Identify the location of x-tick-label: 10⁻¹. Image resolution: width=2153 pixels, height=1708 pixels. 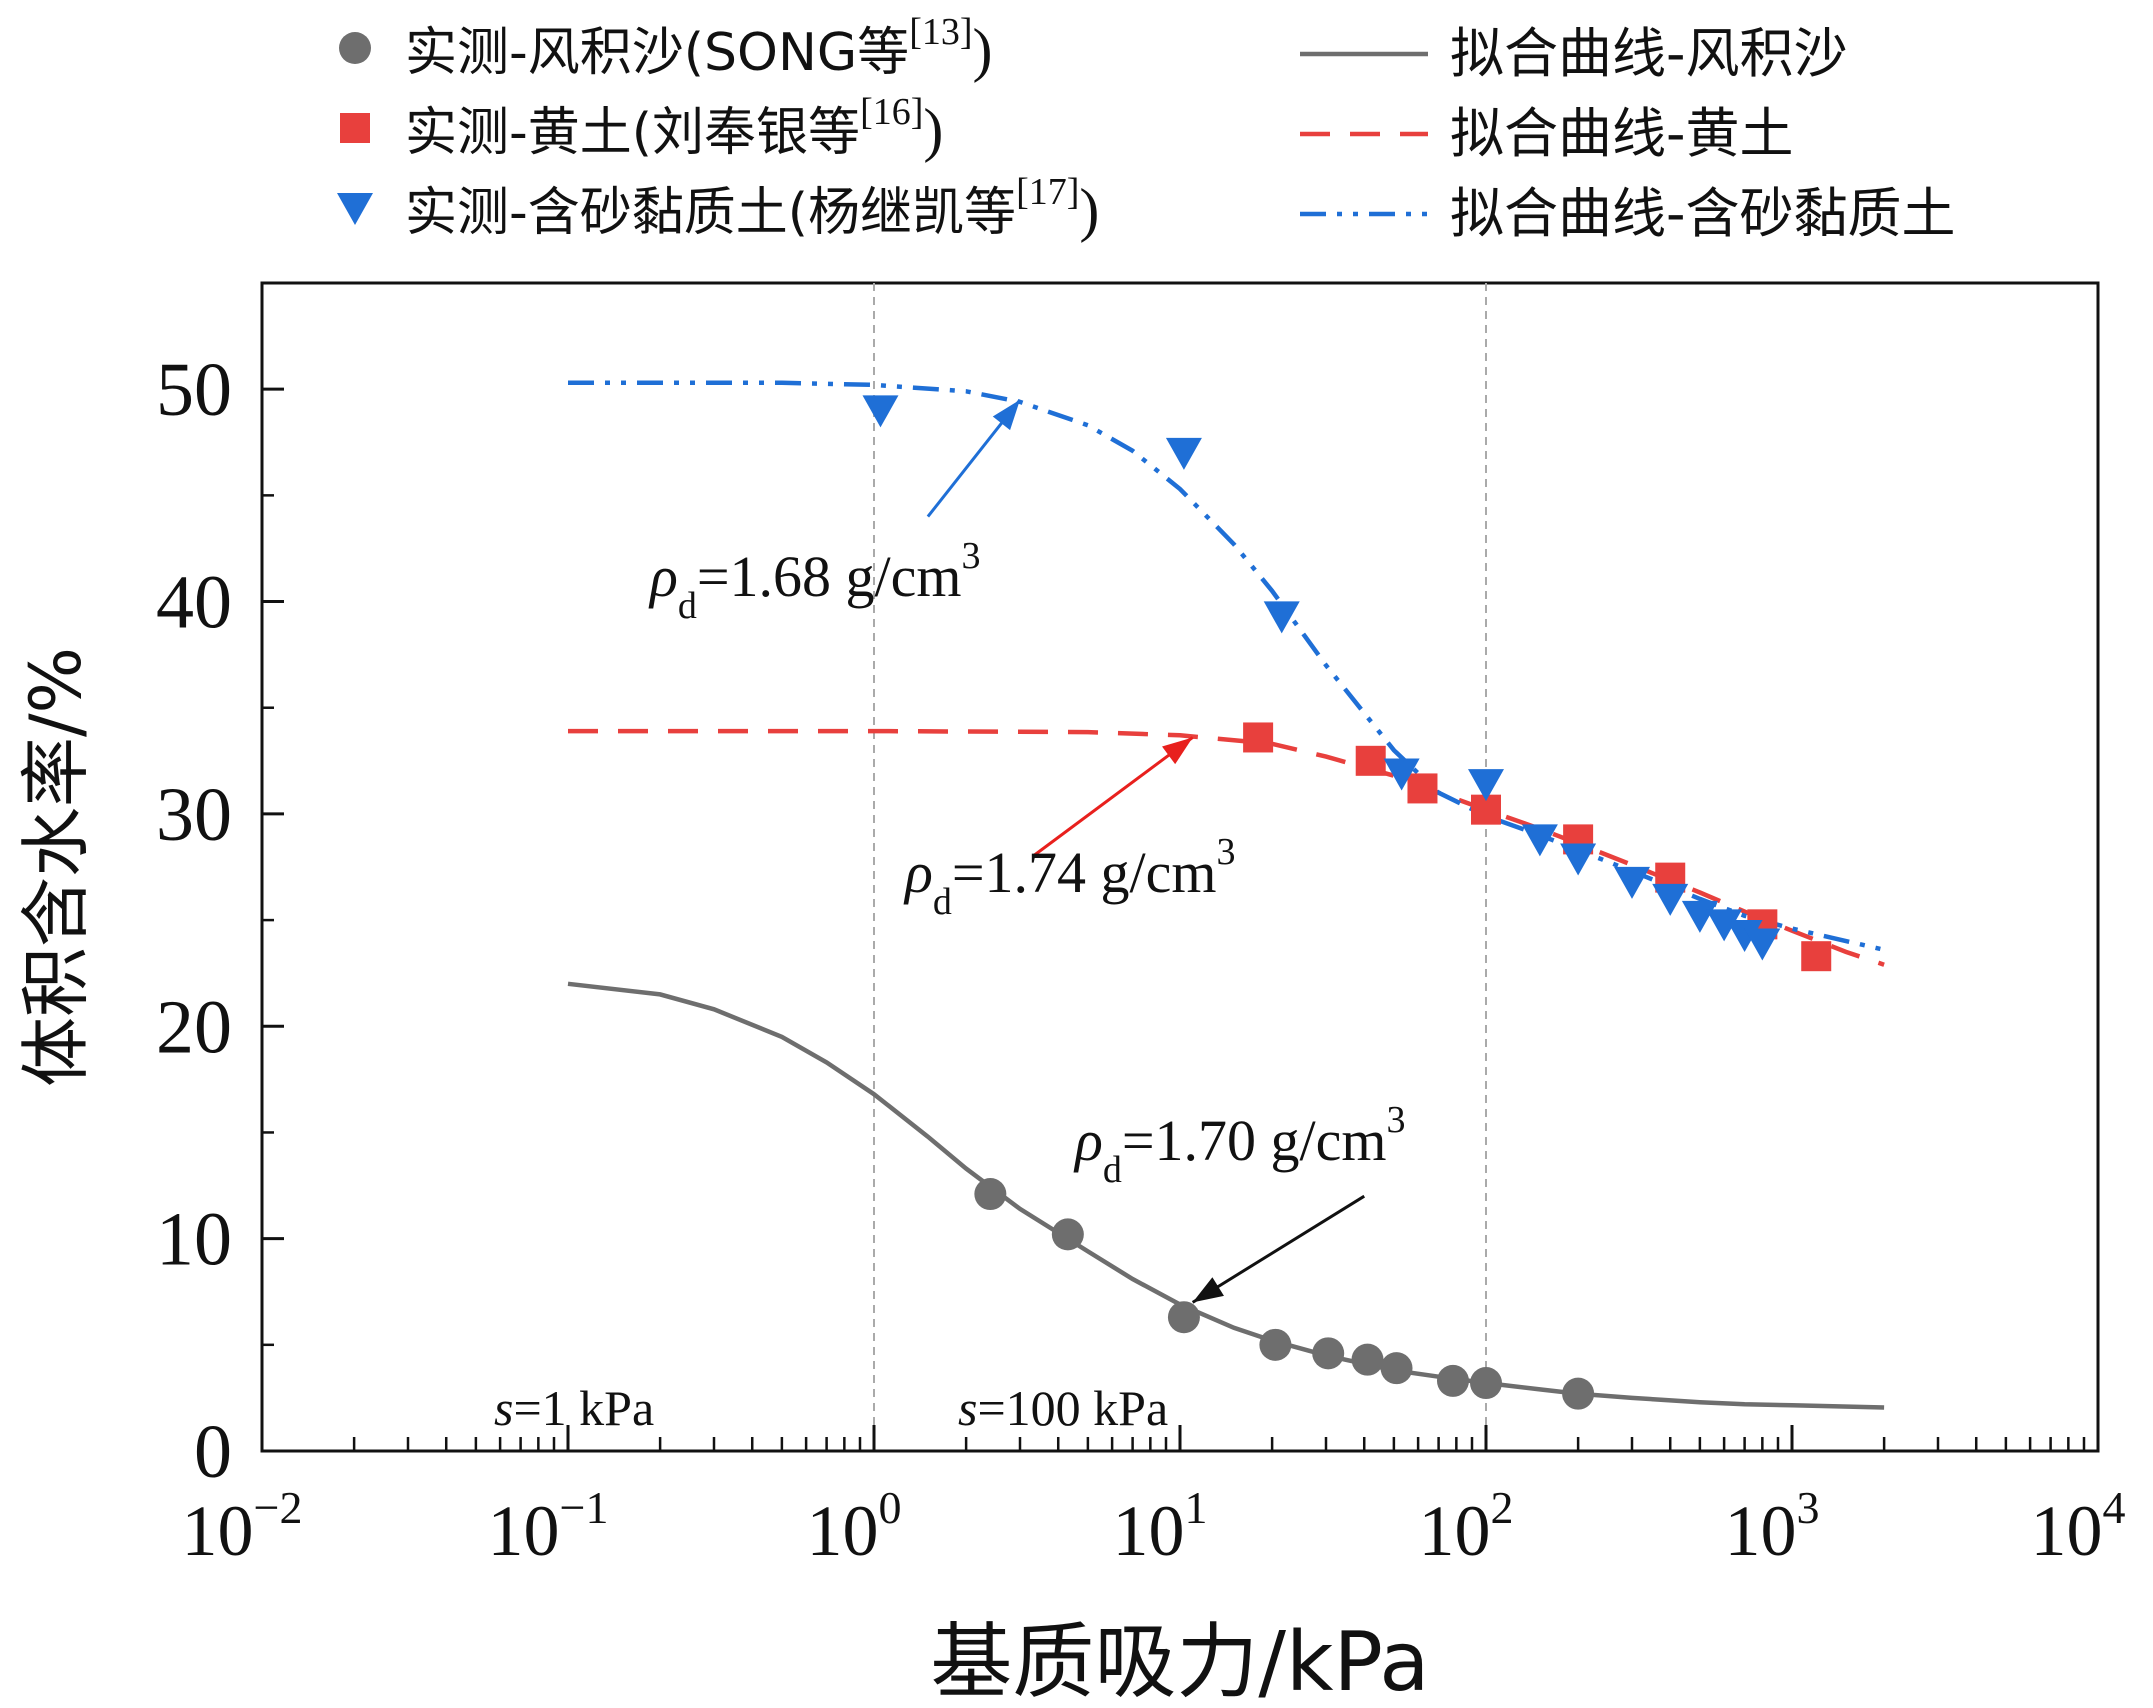
(548, 1526).